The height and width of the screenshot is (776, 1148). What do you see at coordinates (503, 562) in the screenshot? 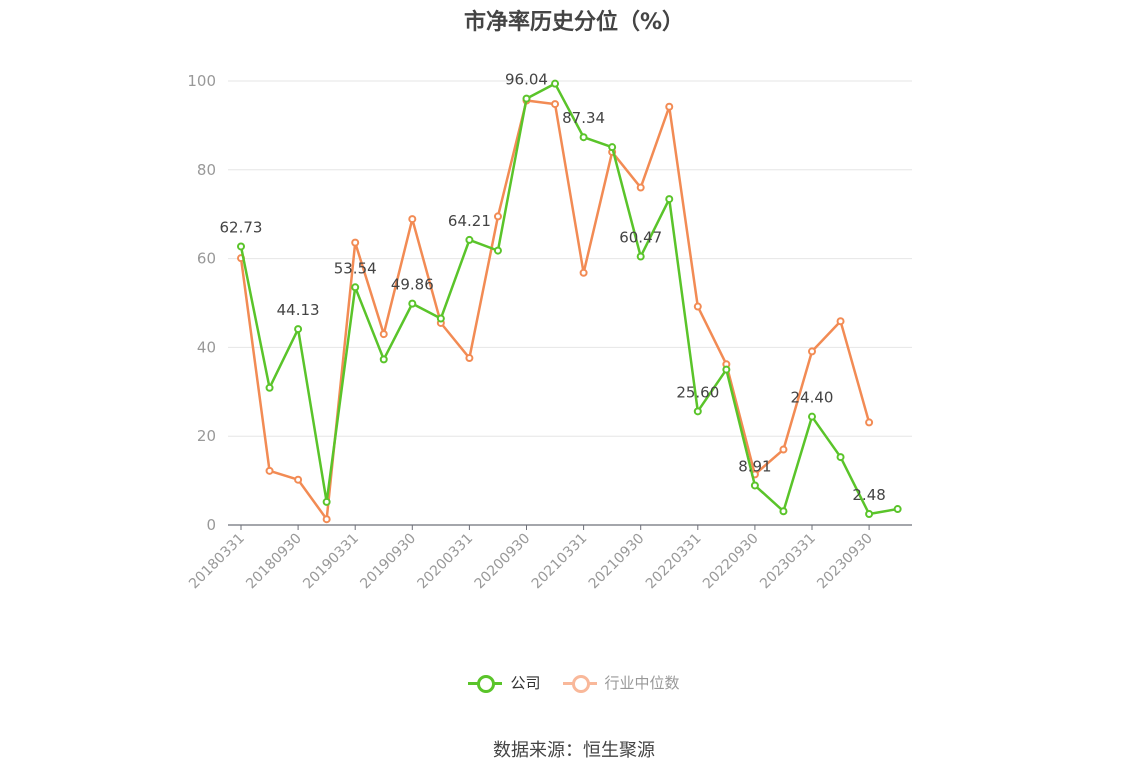
I see `x-tick-label: 20200930` at bounding box center [503, 562].